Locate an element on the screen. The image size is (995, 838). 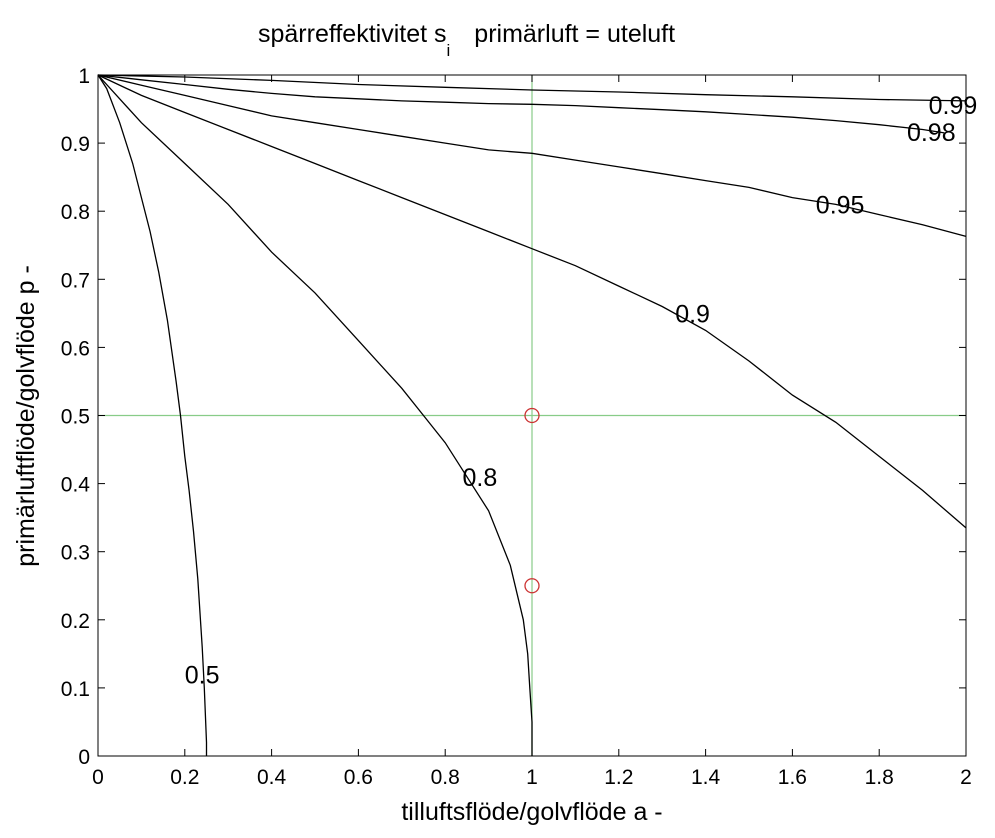
contour-line-0.98 is located at coordinates (521, 104).